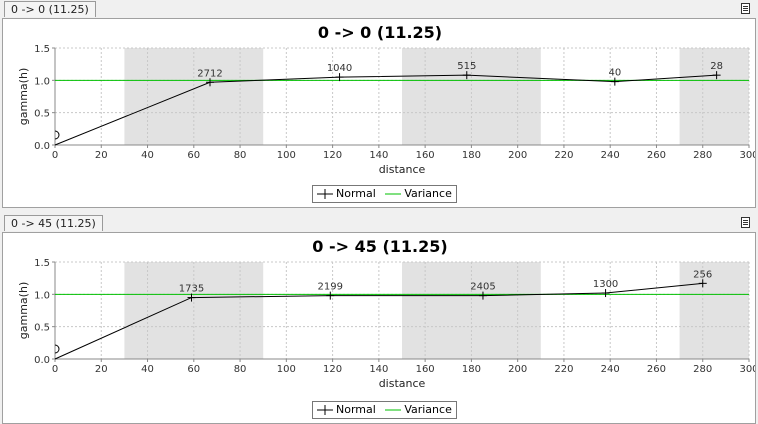  Describe the element at coordinates (50, 9) in the screenshot. I see `tab-variogram-0-0: 0 -> 0 (11.25)` at that location.